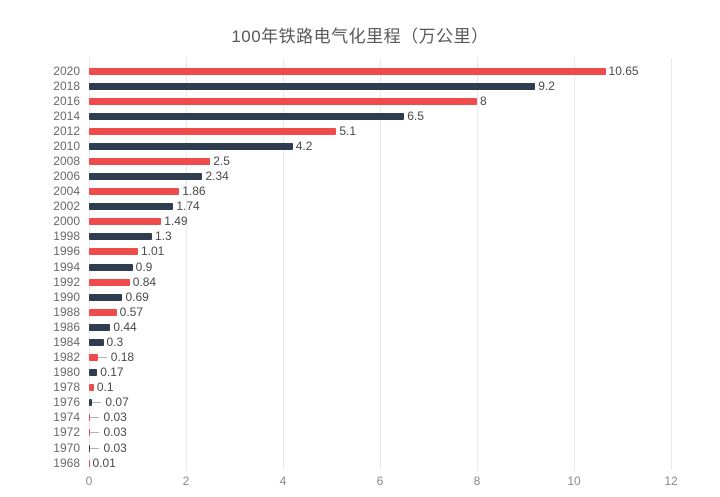 The height and width of the screenshot is (497, 720). What do you see at coordinates (66, 387) in the screenshot?
I see `y-axis-label-1978: 1978` at bounding box center [66, 387].